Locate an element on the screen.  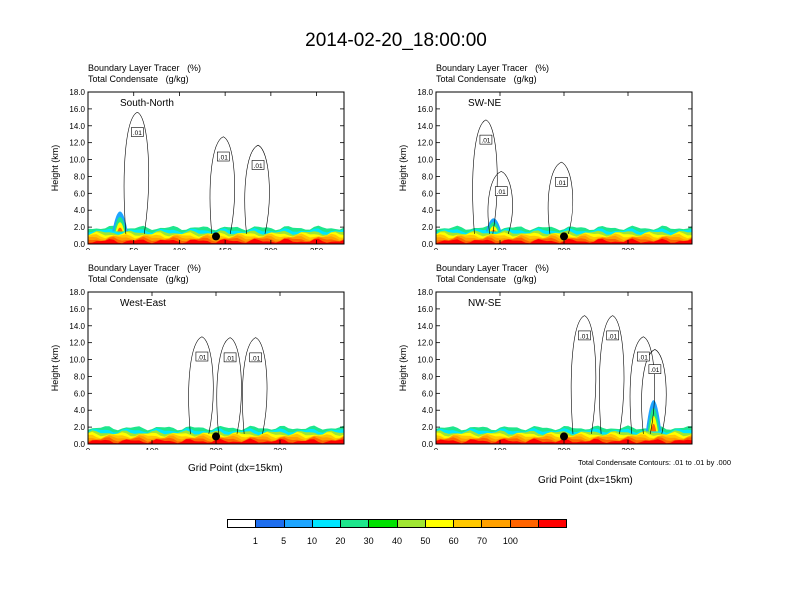
colorbar-label: 40 is located at coordinates (397, 541).